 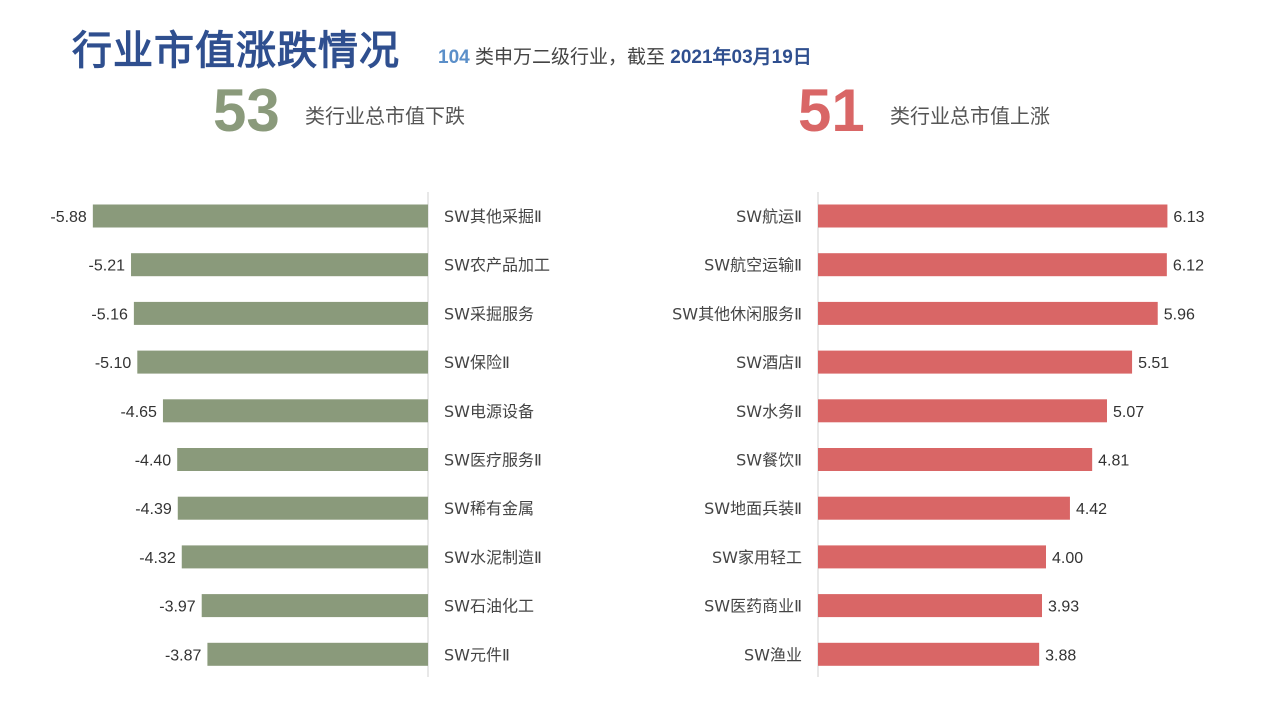 I want to click on down-category-label: SW其他采掘Ⅱ, so click(x=493, y=216).